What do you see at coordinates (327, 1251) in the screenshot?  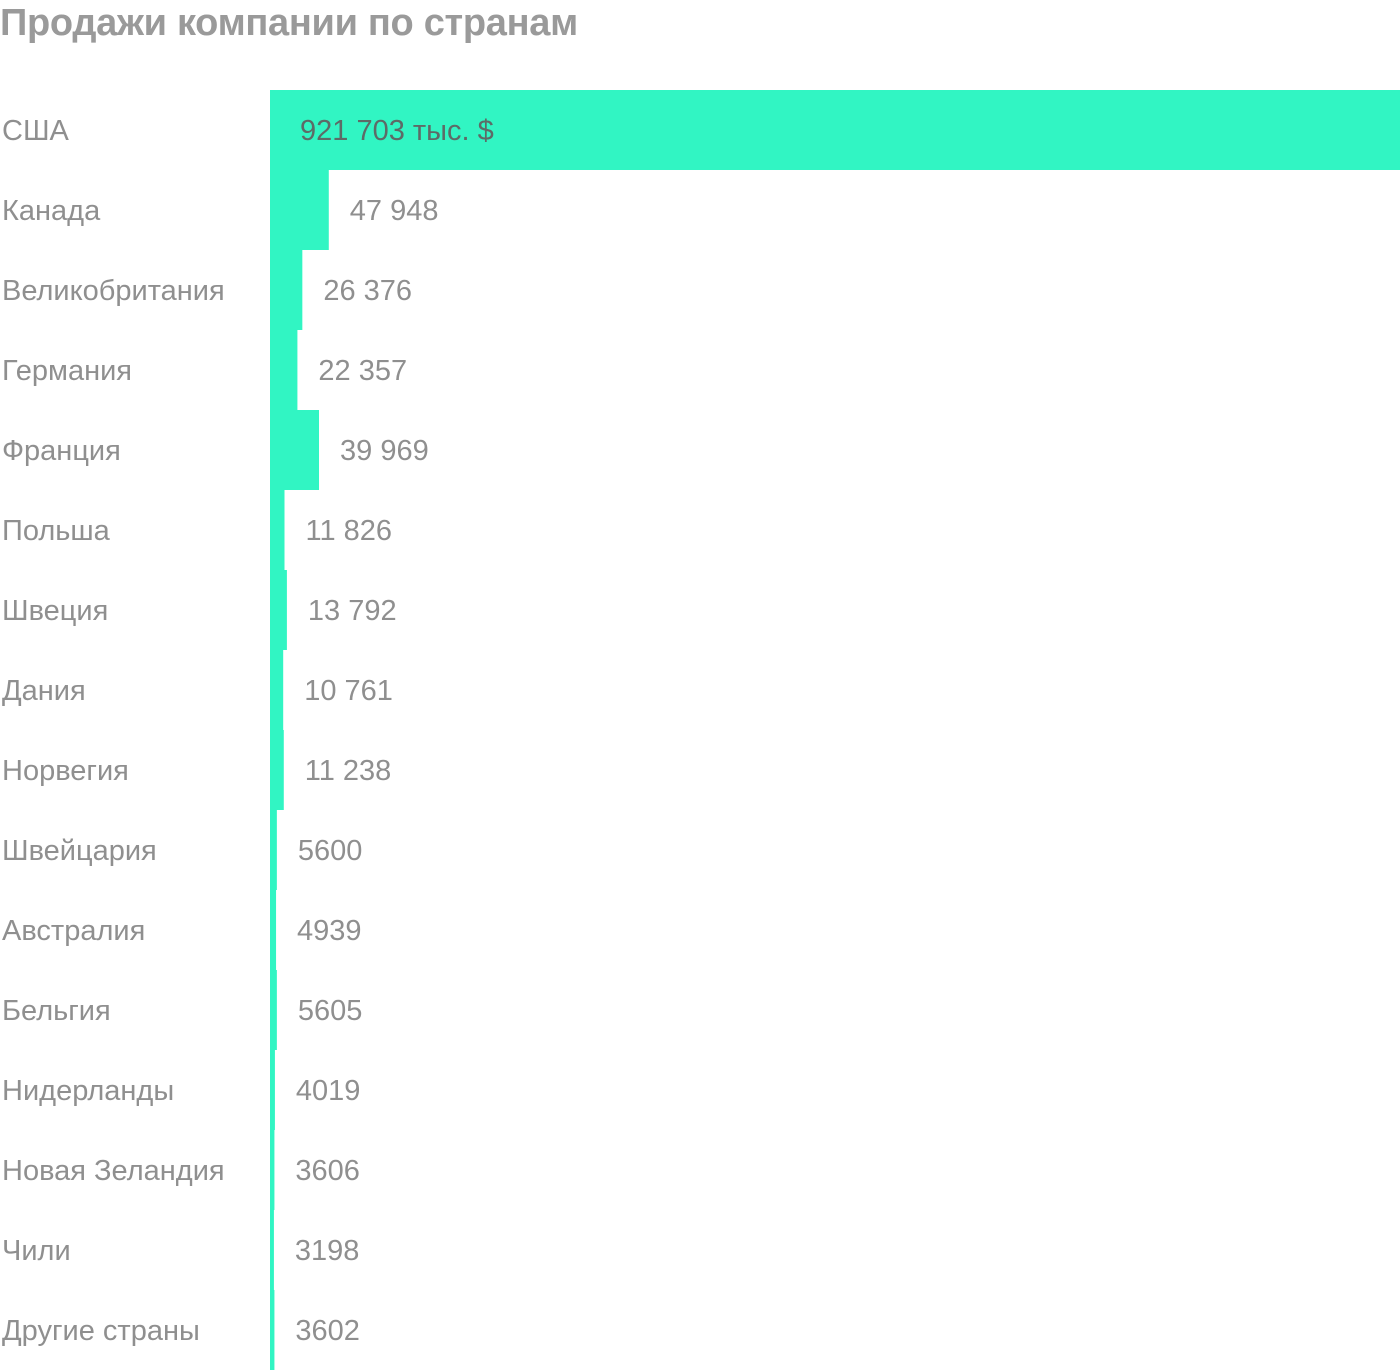 I see `value-label-15: 3198` at bounding box center [327, 1251].